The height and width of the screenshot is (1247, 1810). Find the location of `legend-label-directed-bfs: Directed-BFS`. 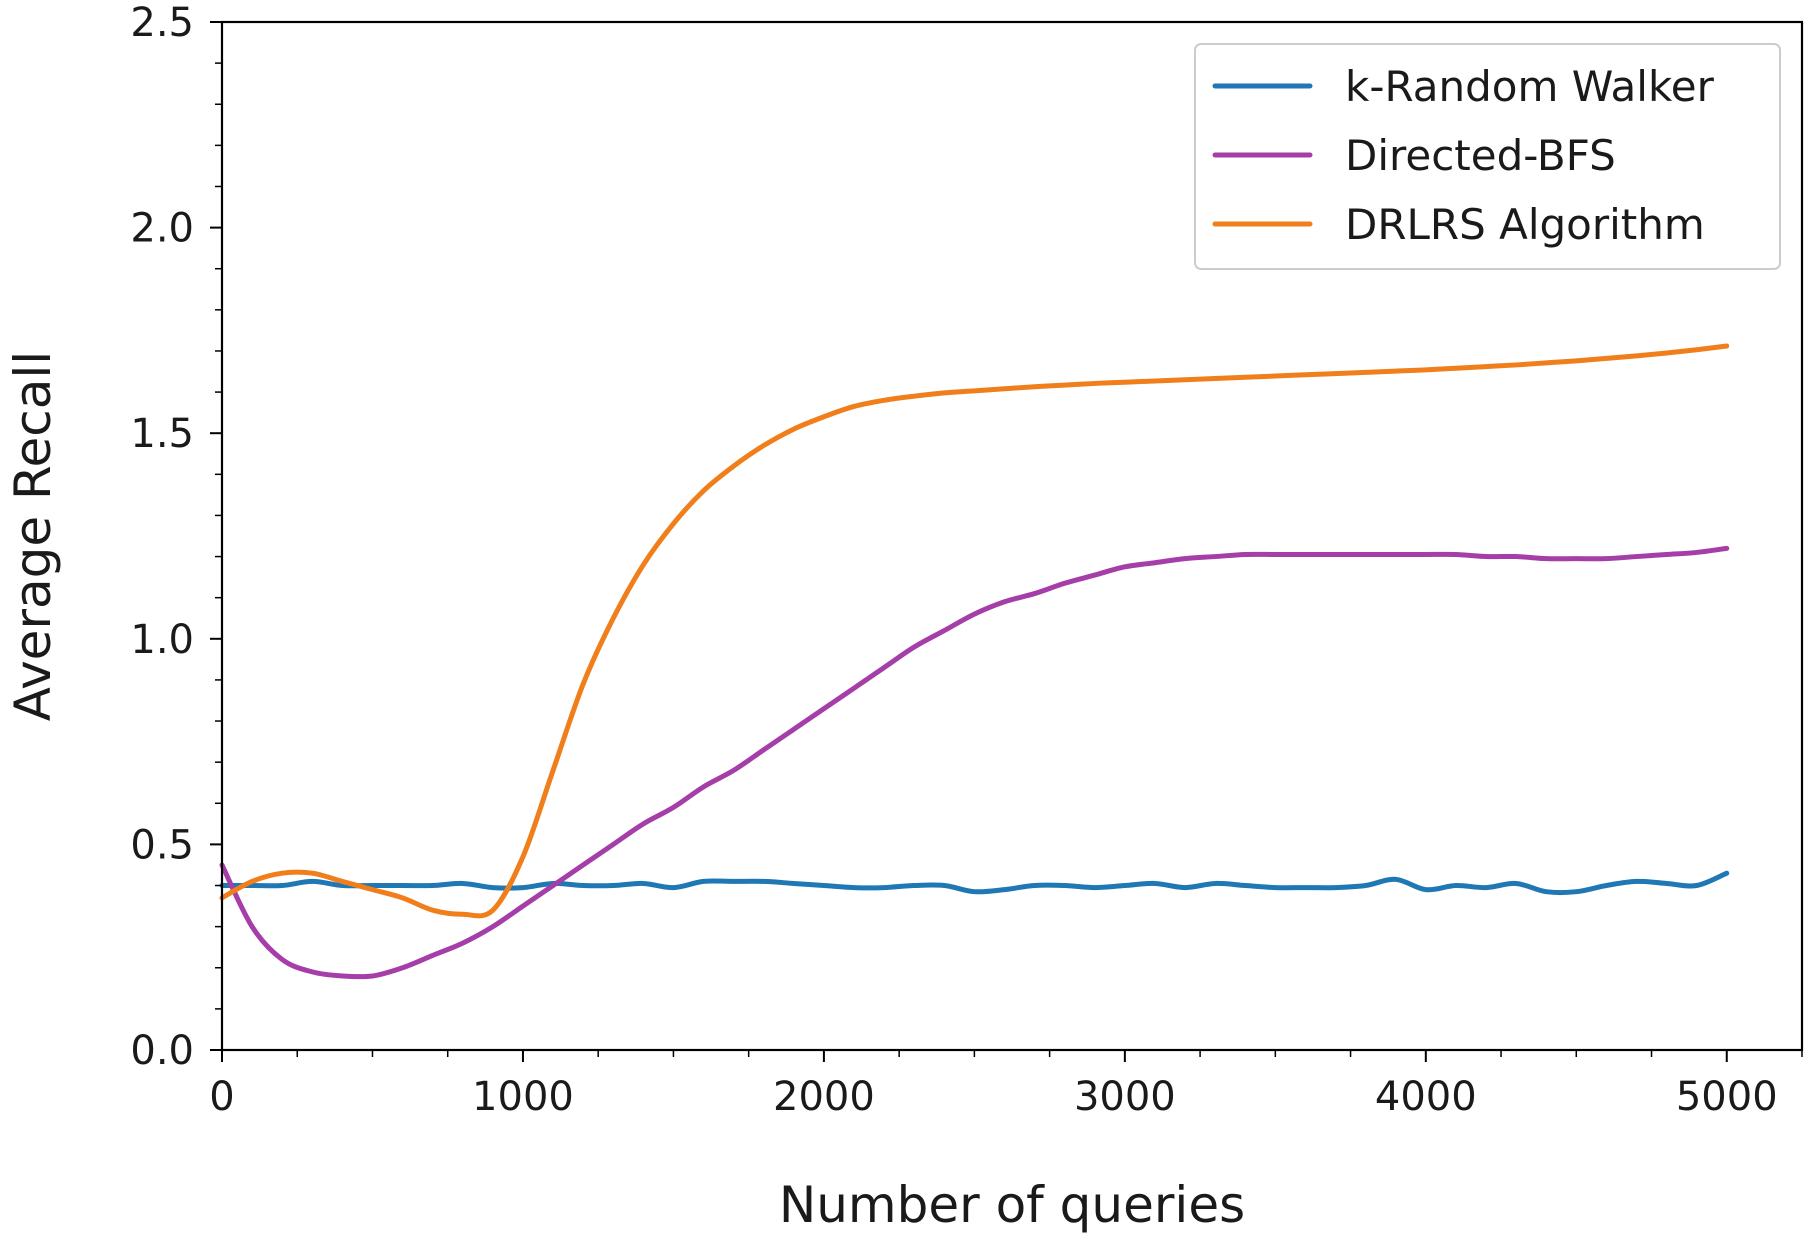

legend-label-directed-bfs: Directed-BFS is located at coordinates (1480, 155).